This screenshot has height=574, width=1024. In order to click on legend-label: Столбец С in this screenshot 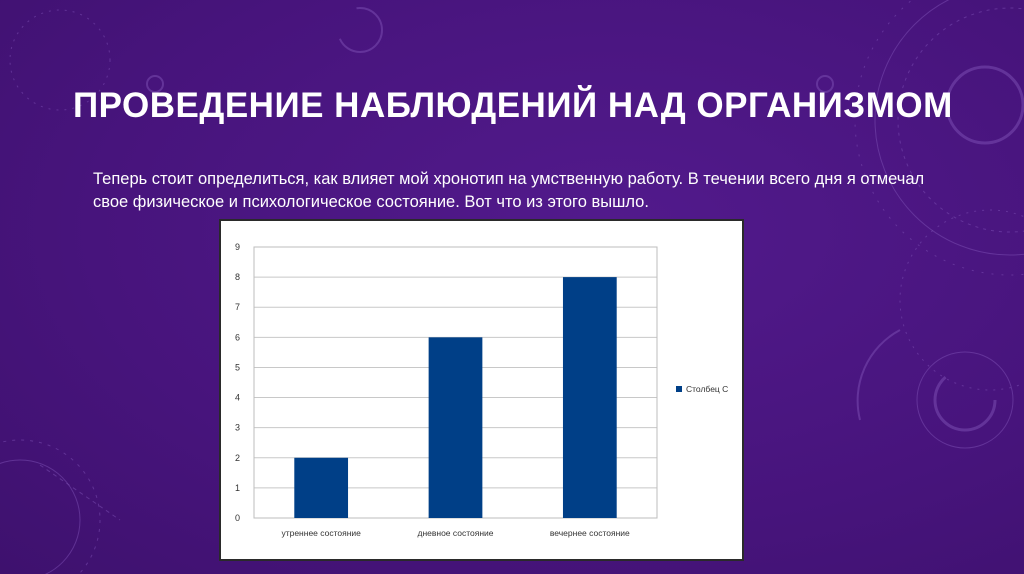, I will do `click(707, 389)`.